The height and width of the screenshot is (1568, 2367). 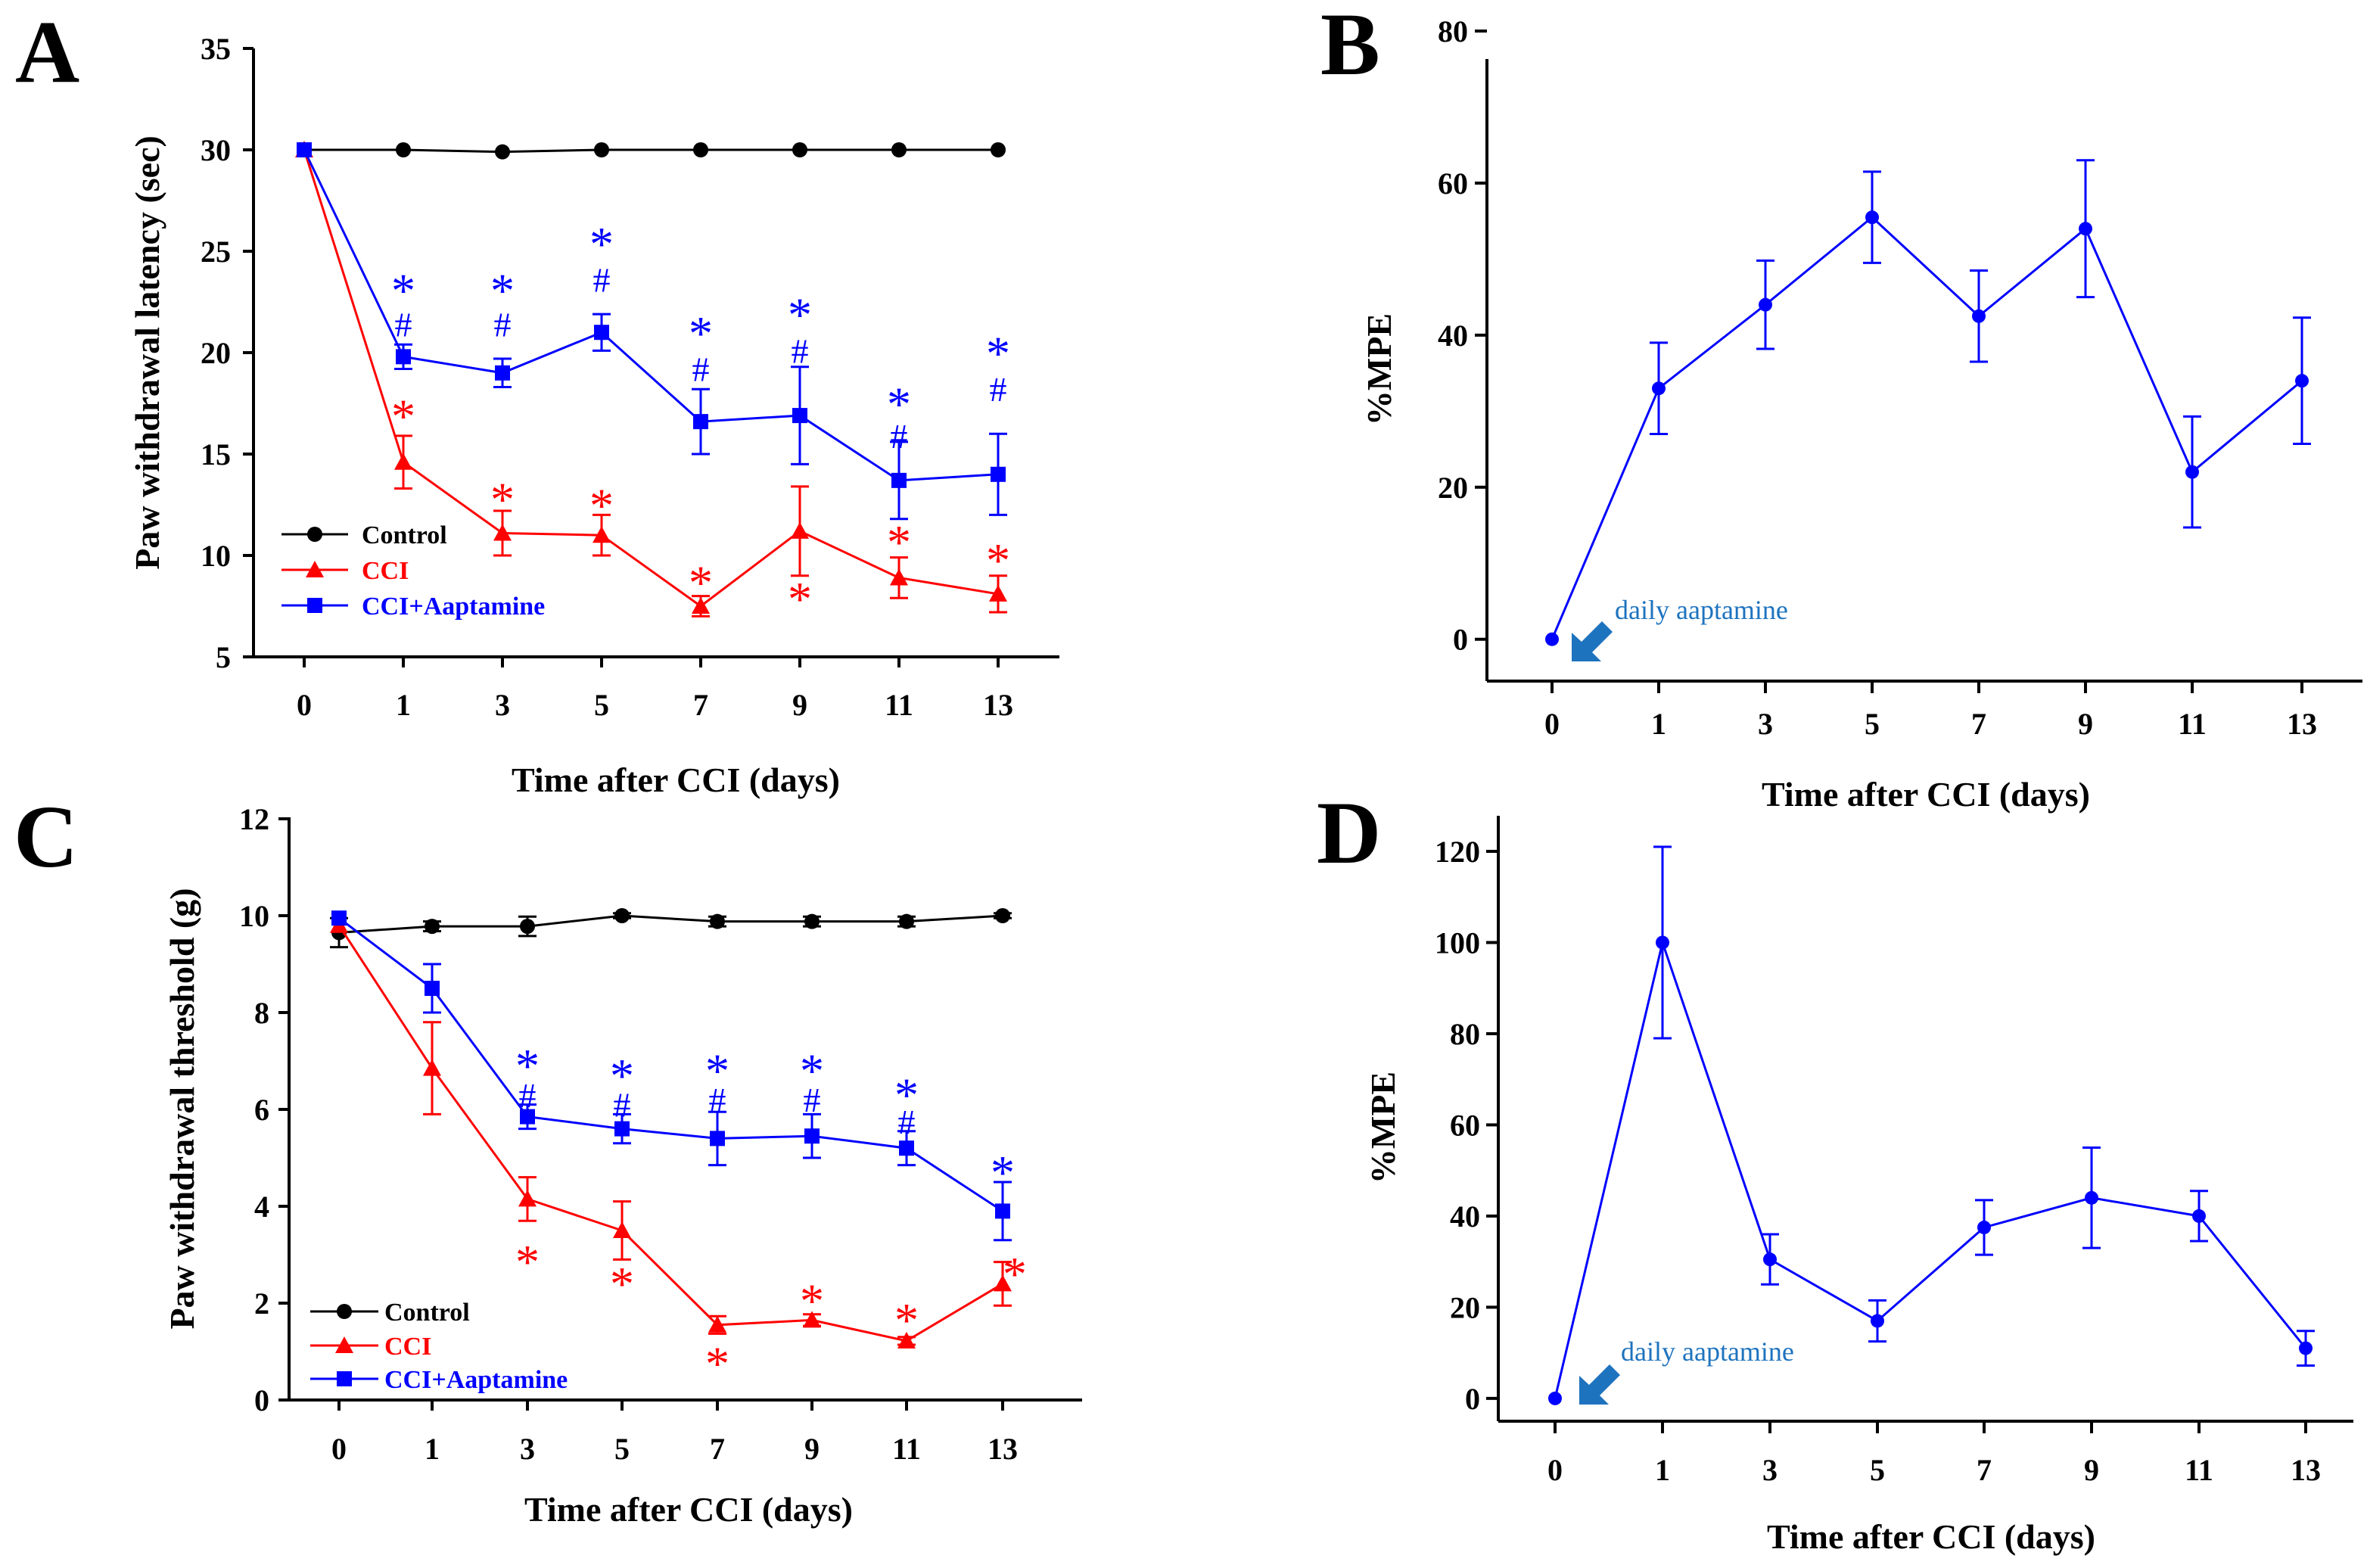 What do you see at coordinates (1349, 833) in the screenshot?
I see `panel-label-d: D` at bounding box center [1349, 833].